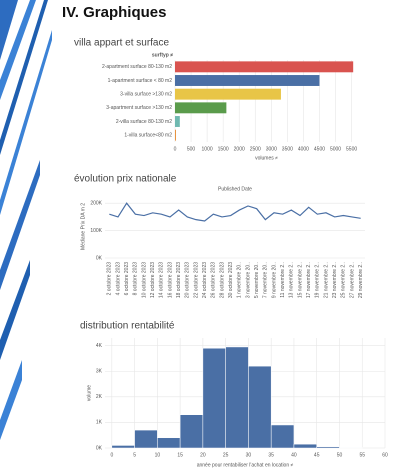 This screenshot has width=400, height=475. What do you see at coordinates (180, 455) in the screenshot?
I see `x-tick-label: 15` at bounding box center [180, 455].